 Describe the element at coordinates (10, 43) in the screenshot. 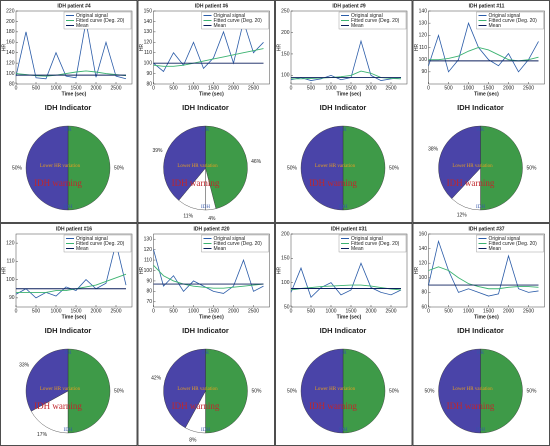

I see `y-tick-label: 160` at that location.